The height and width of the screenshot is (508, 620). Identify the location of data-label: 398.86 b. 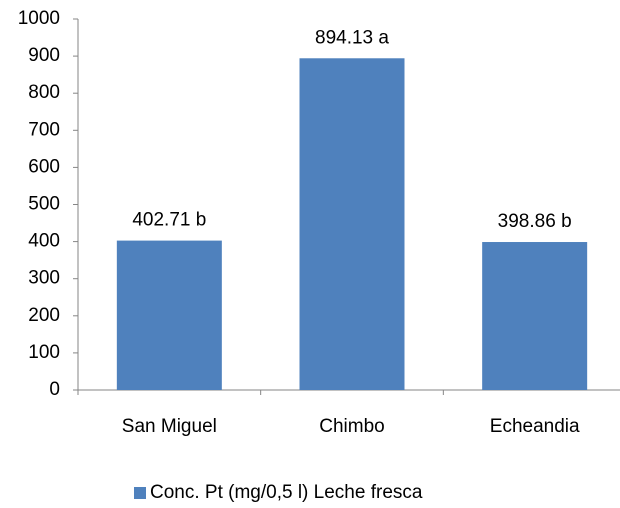
(535, 221).